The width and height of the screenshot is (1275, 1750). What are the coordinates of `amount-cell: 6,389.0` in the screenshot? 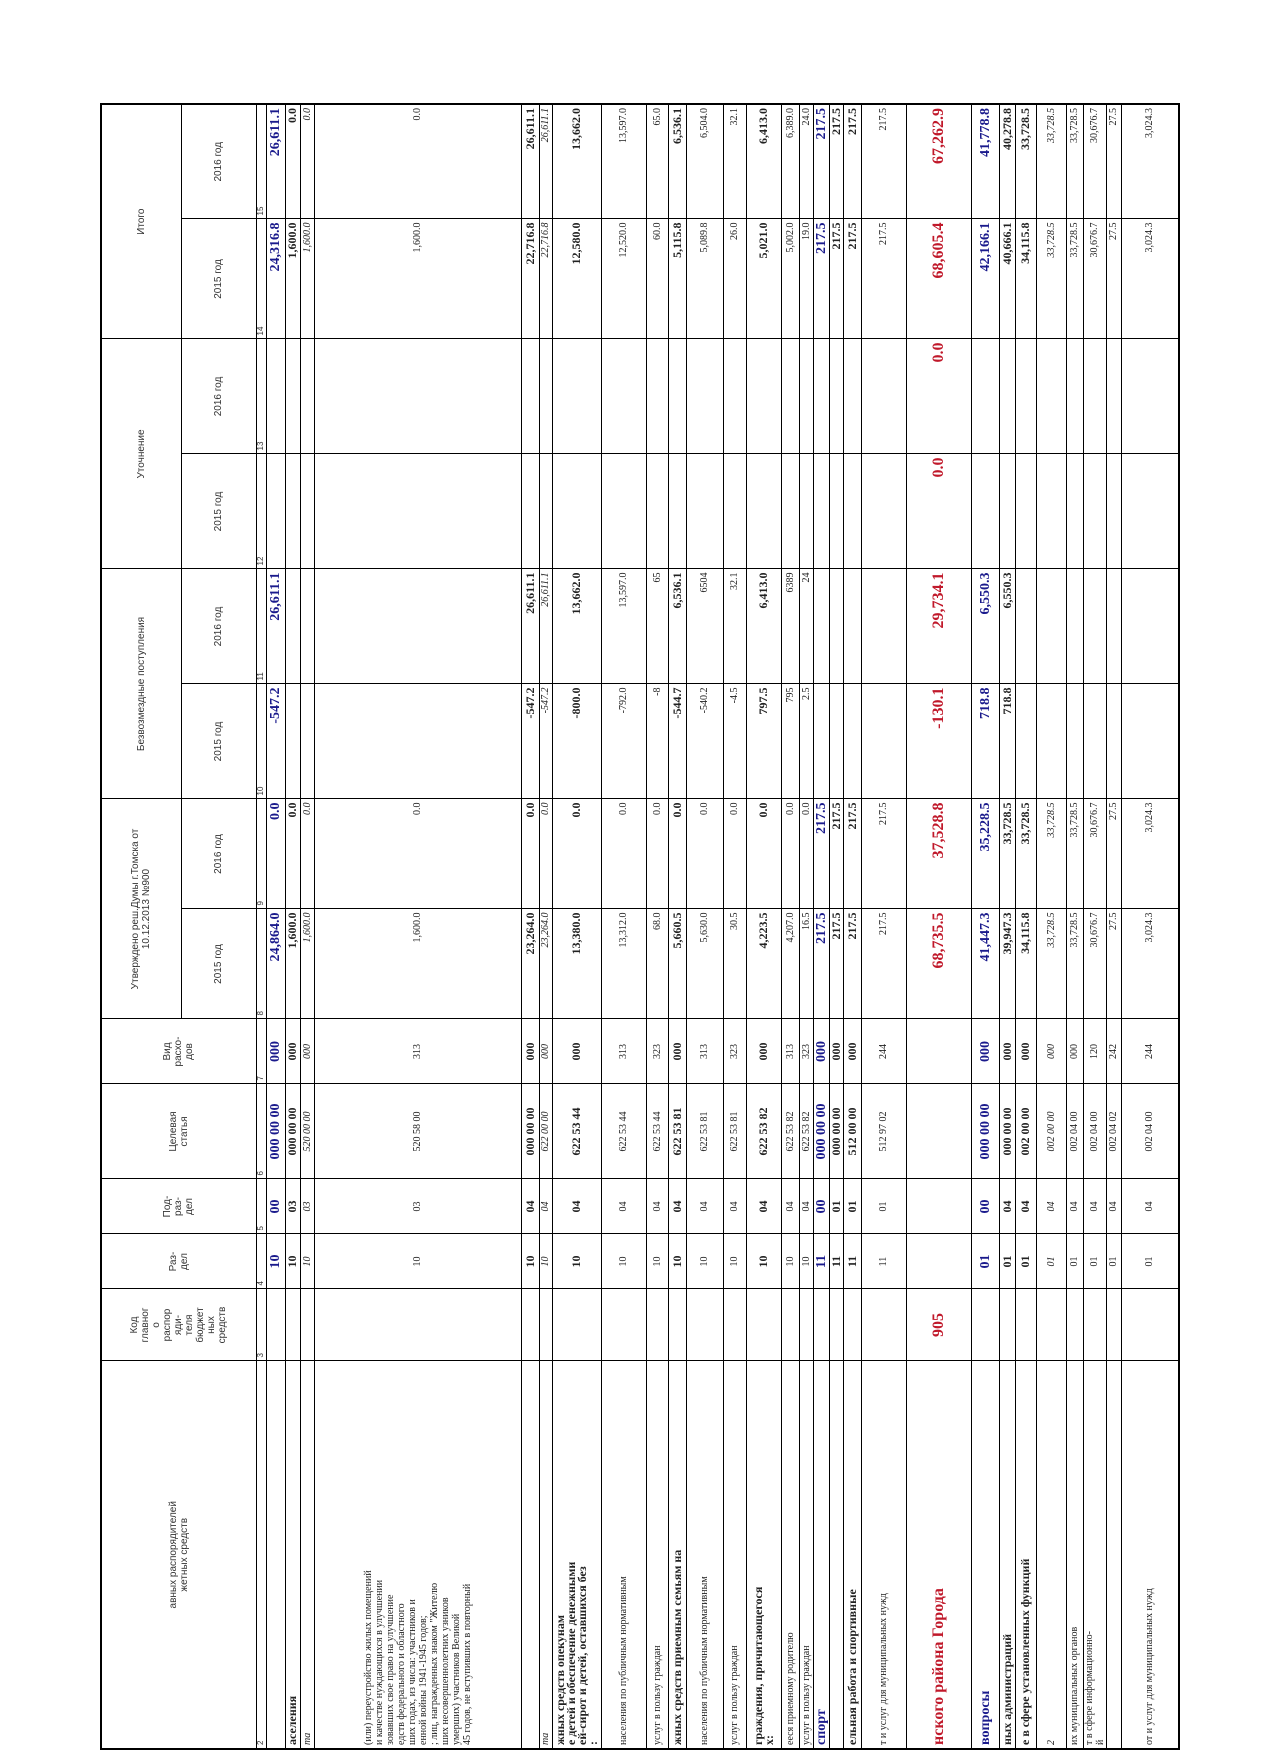 It's located at (790, 161).